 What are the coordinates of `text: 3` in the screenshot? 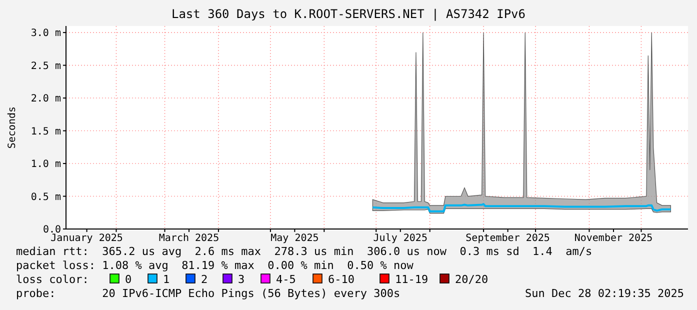 It's located at (241, 279).